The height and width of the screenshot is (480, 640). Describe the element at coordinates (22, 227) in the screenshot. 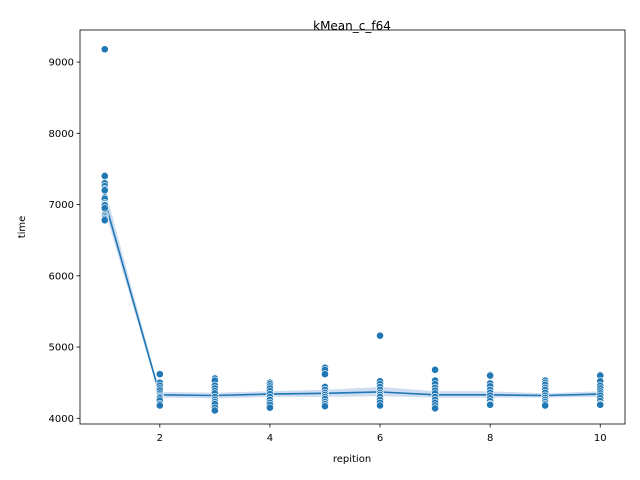

I see `y-axis-label: time` at that location.